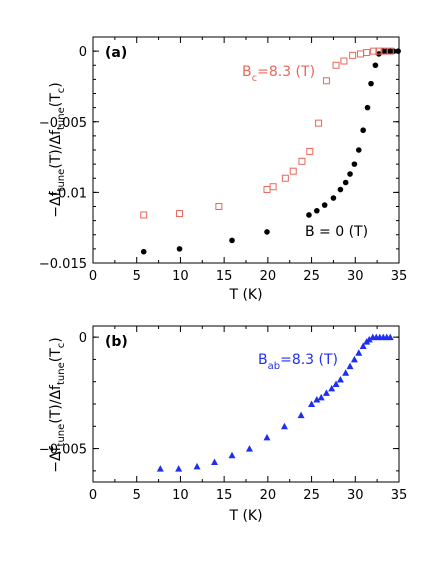 Image resolution: width=443 pixels, height=573 pixels. I want to click on x-tick-label-b: 30, so click(355, 495).